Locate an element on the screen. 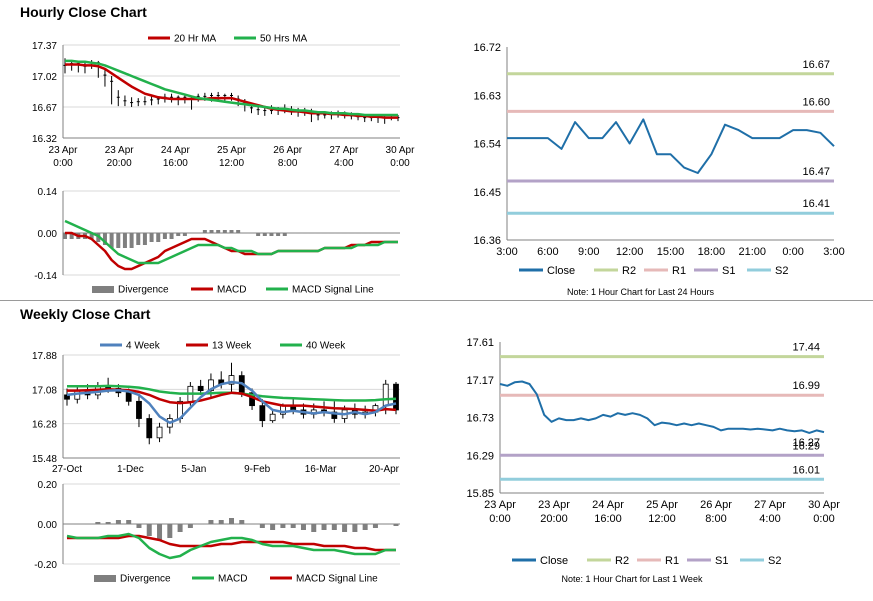 The height and width of the screenshot is (601, 873). weekly-pivot-note: Note: 1 Hour Chart for Last 1 Week is located at coordinates (632, 579).